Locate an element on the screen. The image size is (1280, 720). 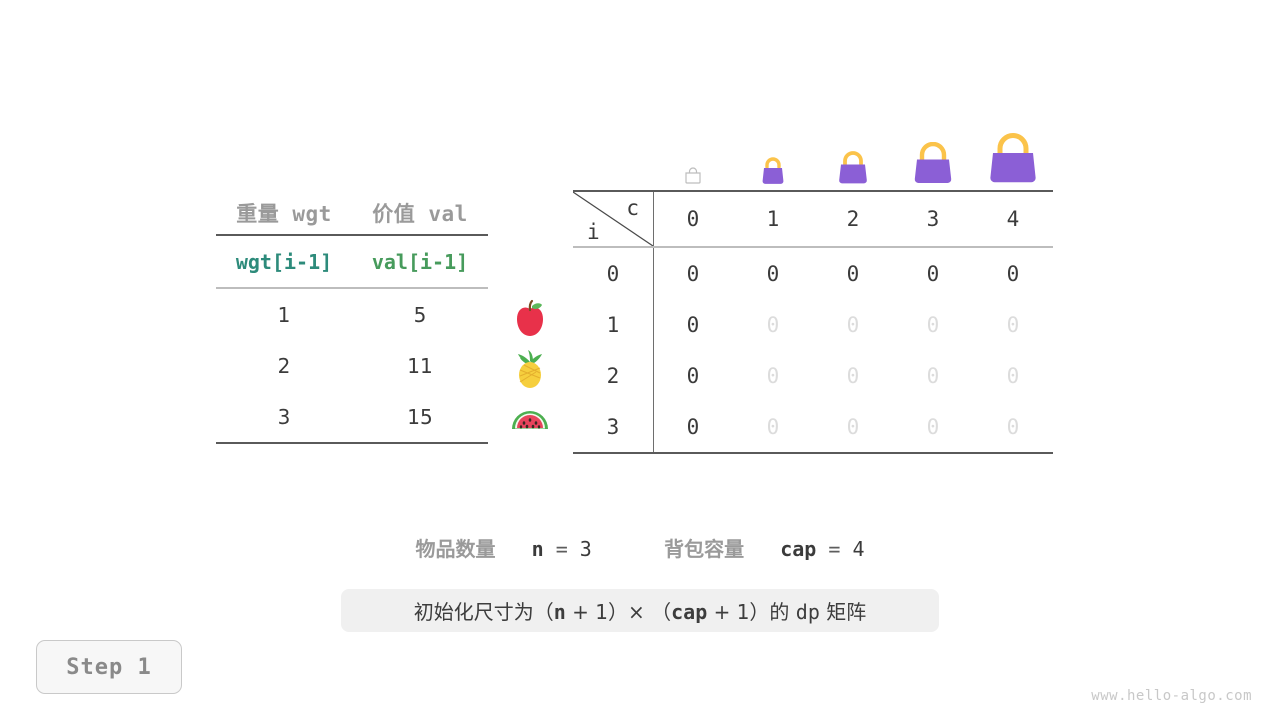
bag-icon-empty-slot is located at coordinates (693, 154).